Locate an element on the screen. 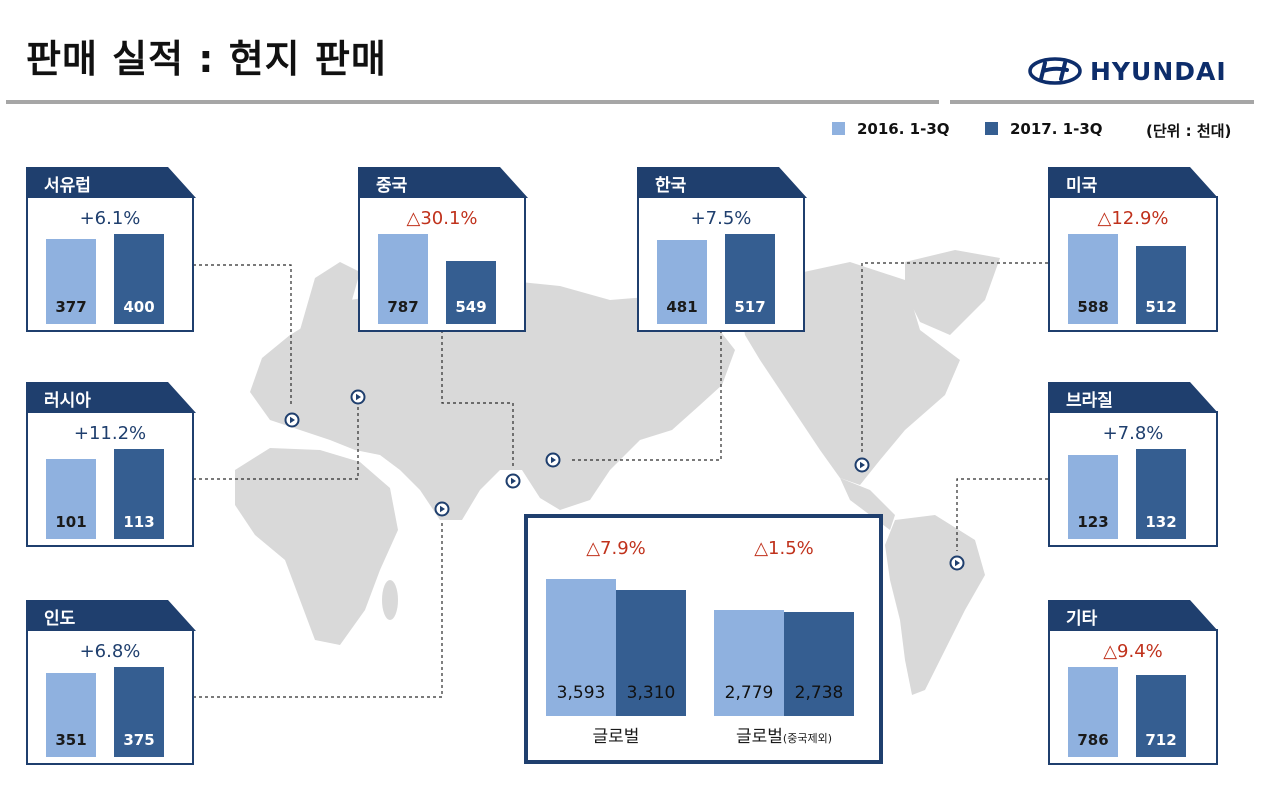 Image resolution: width=1263 pixels, height=785 pixels. region-panel-russia: 러시아 +11.2% 101 113 is located at coordinates (122, 465).